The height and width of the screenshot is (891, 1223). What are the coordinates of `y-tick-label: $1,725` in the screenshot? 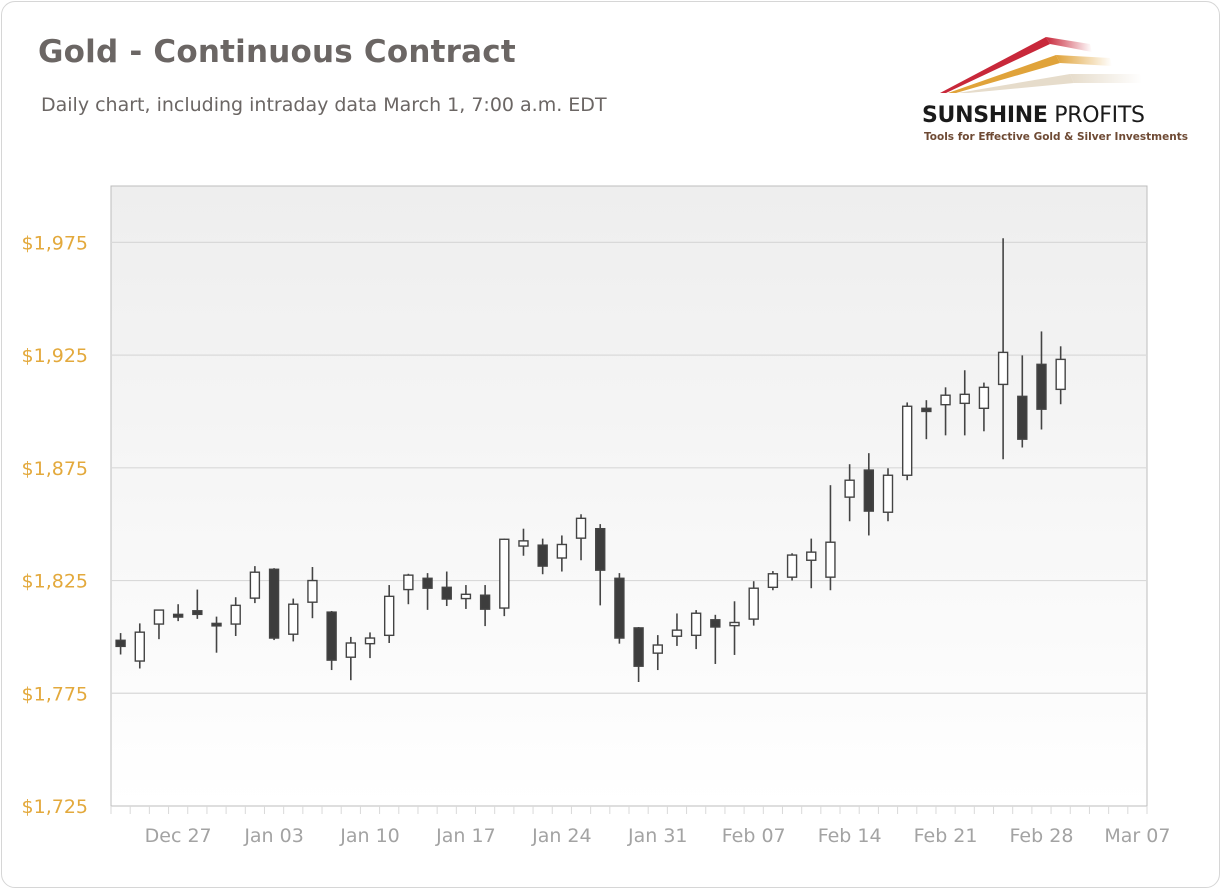 It's located at (55, 807).